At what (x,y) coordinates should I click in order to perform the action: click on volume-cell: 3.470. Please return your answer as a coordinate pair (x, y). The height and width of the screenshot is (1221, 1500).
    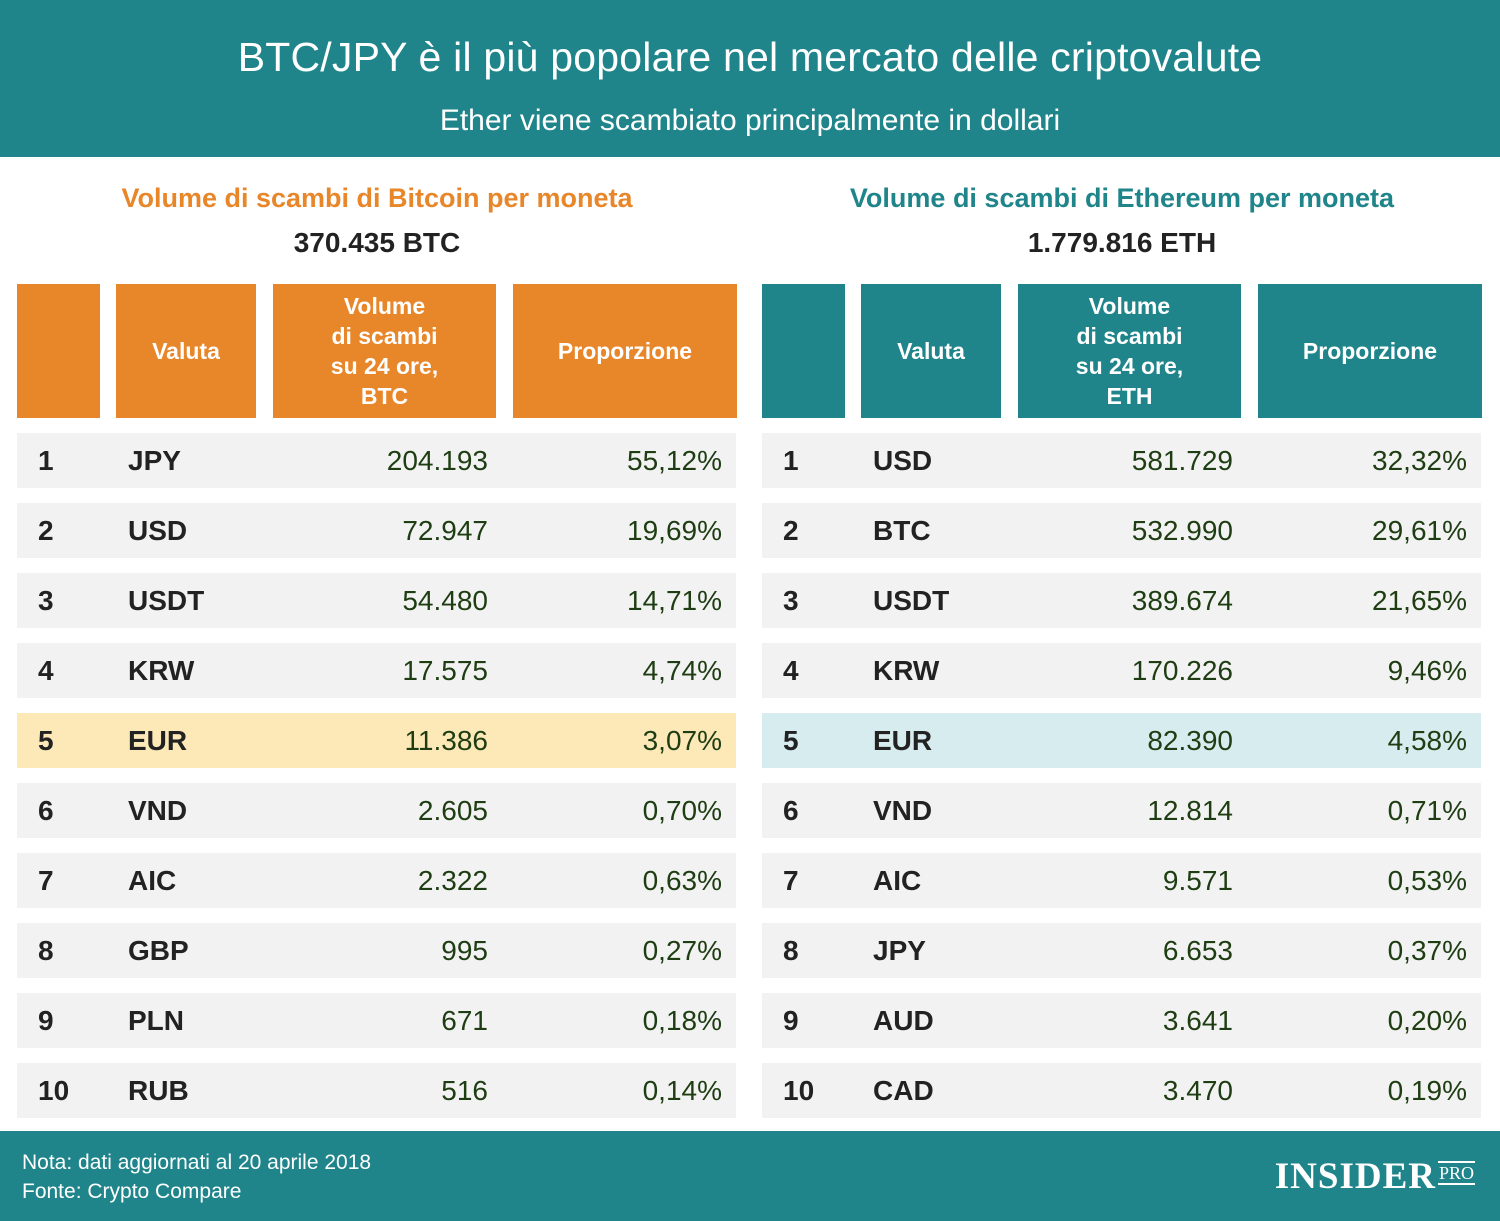
    Looking at the image, I should click on (1197, 1090).